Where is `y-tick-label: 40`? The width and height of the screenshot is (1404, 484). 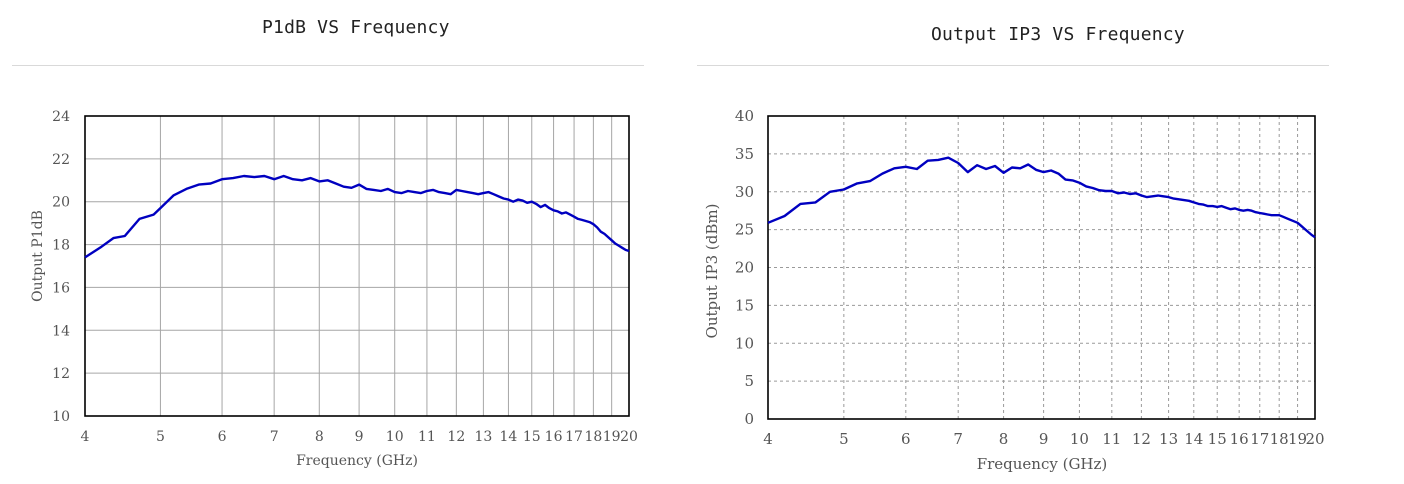 y-tick-label: 40 is located at coordinates (744, 116).